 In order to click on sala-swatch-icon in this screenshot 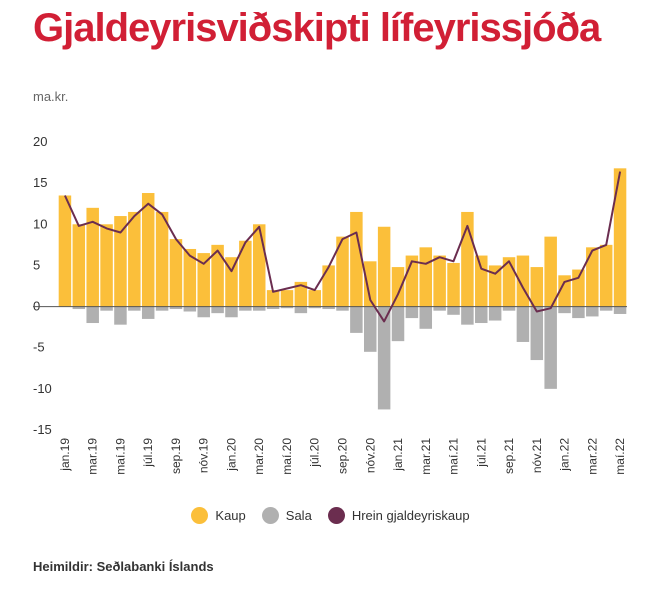, I will do `click(270, 515)`.